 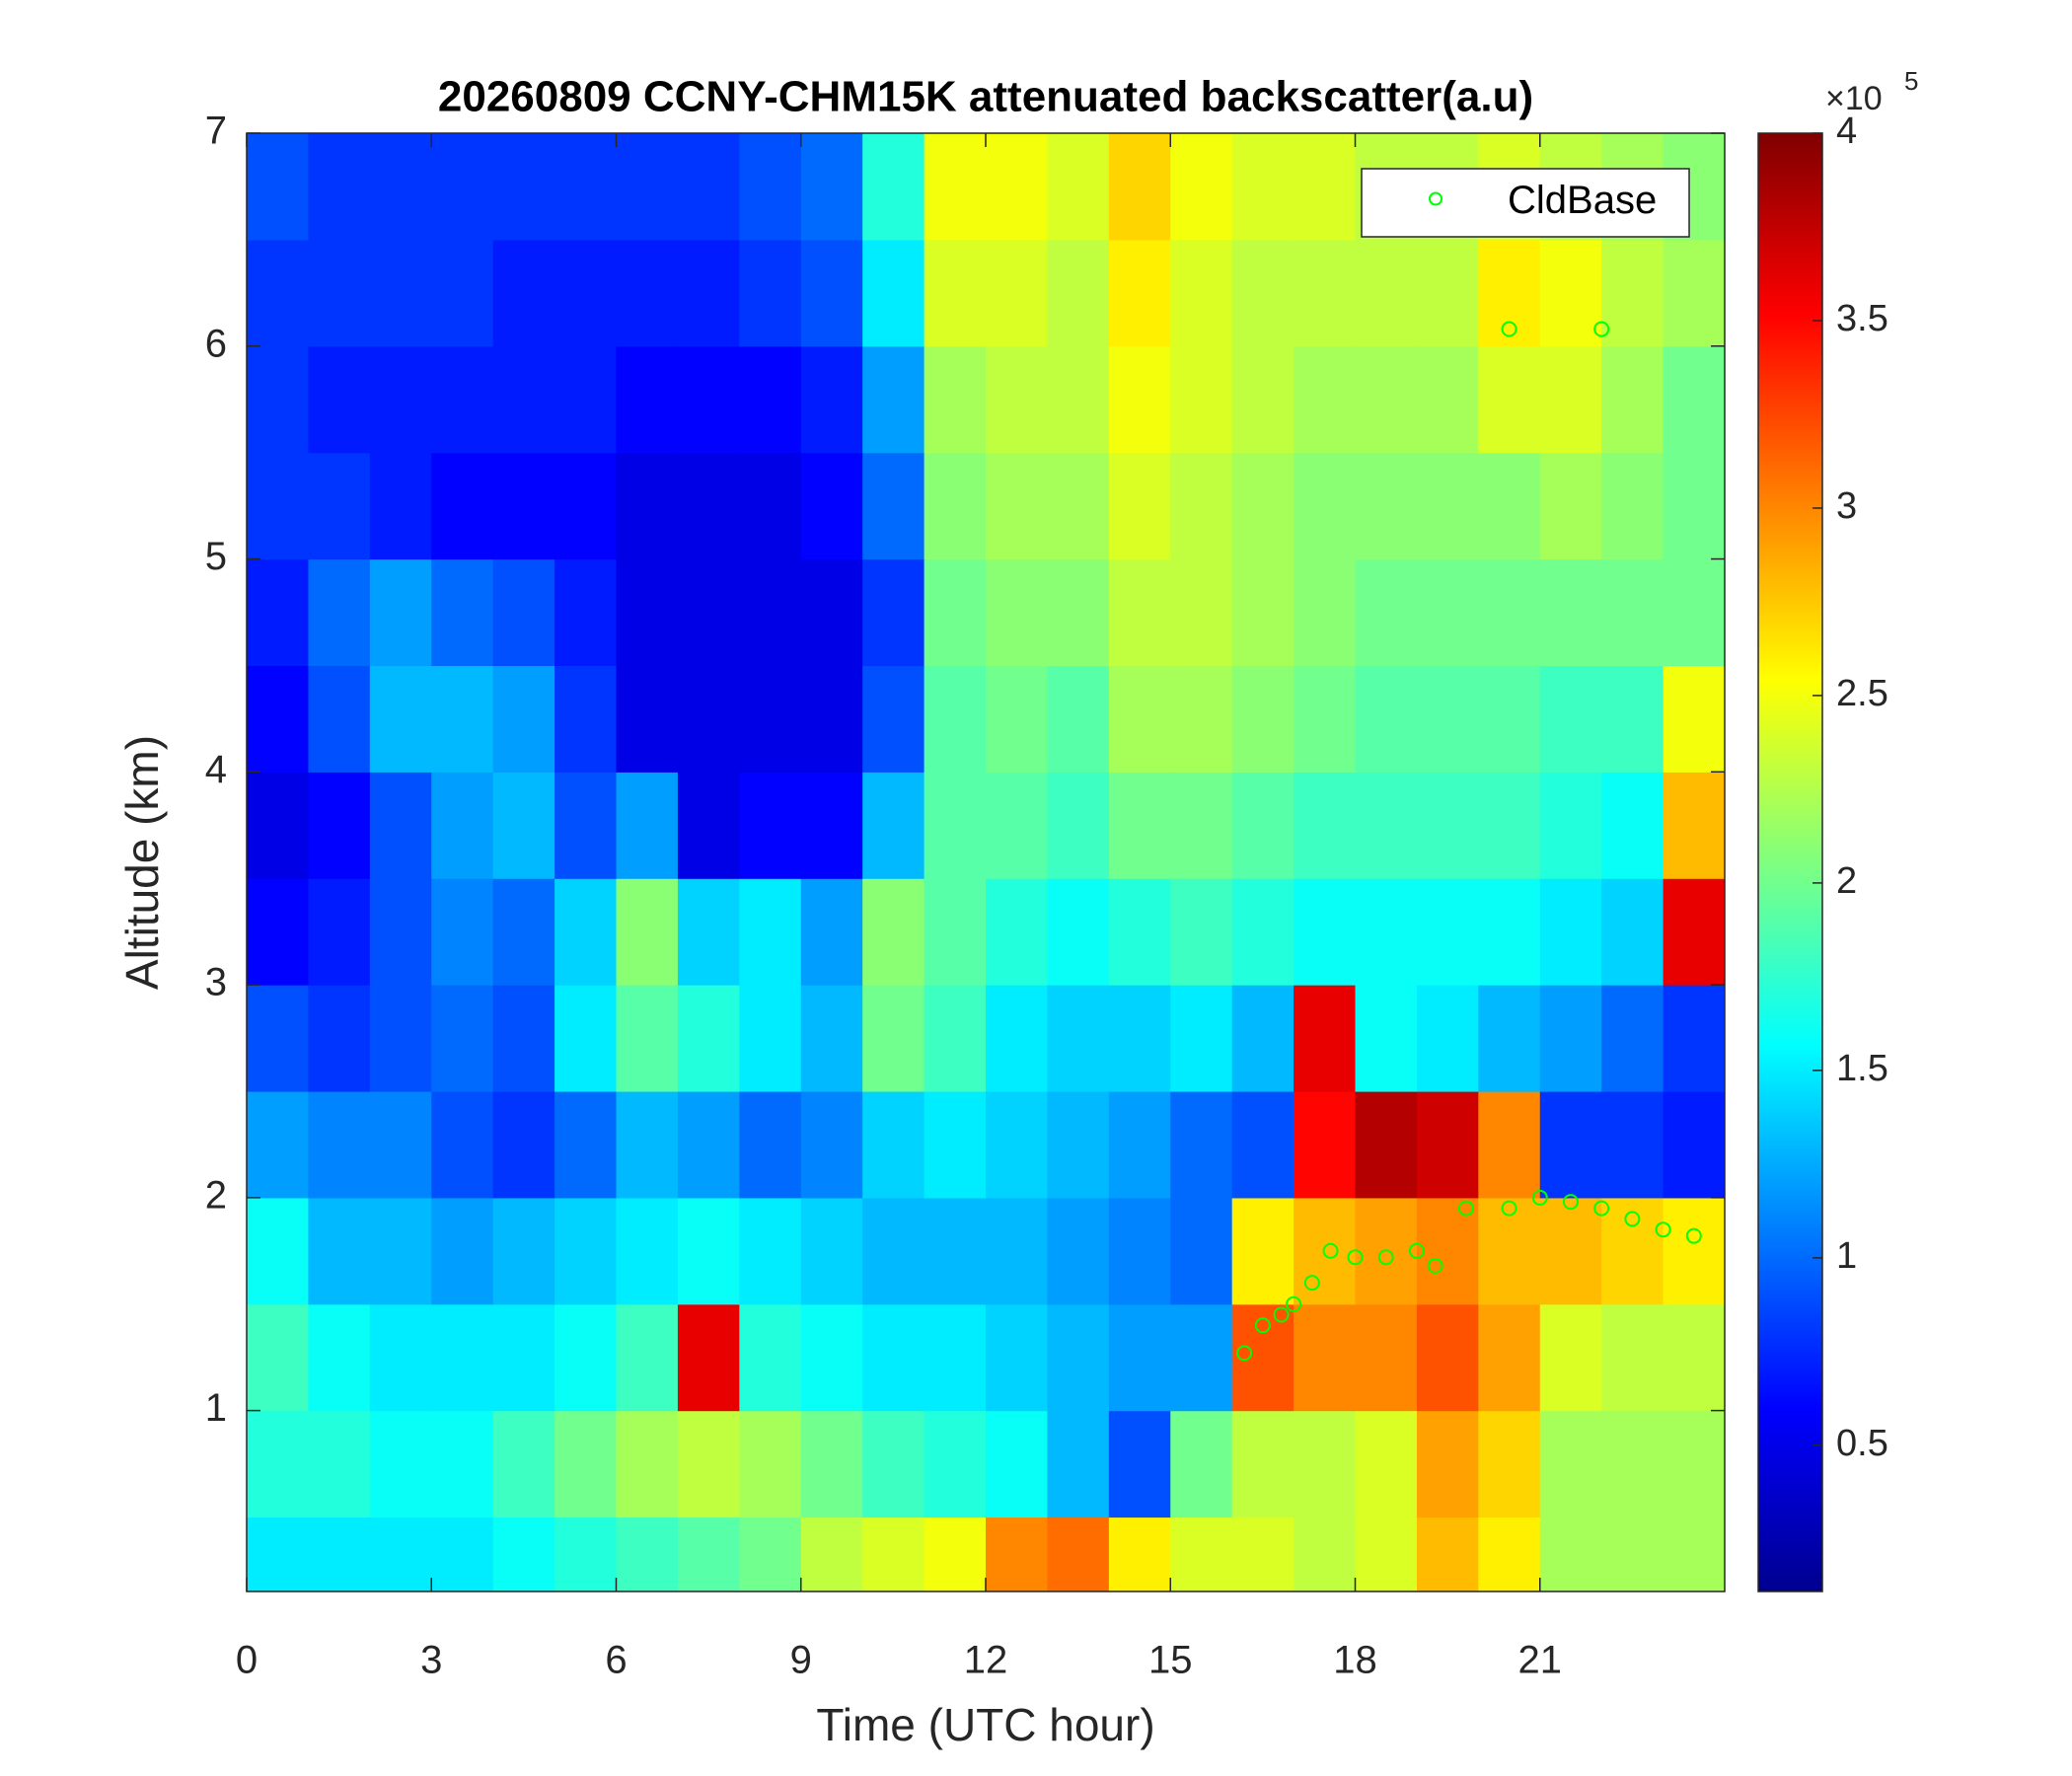 What do you see at coordinates (985, 1725) in the screenshot?
I see `x-axis-label: Time (UTC hour)` at bounding box center [985, 1725].